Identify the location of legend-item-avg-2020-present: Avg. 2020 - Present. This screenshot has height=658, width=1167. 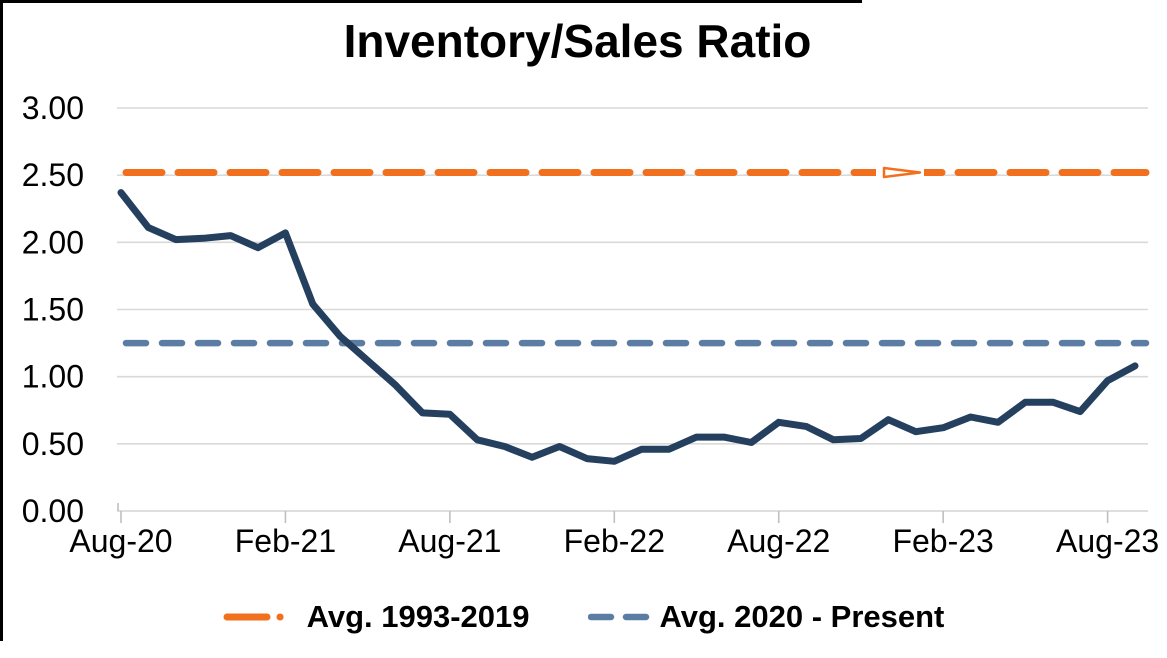
(766, 617).